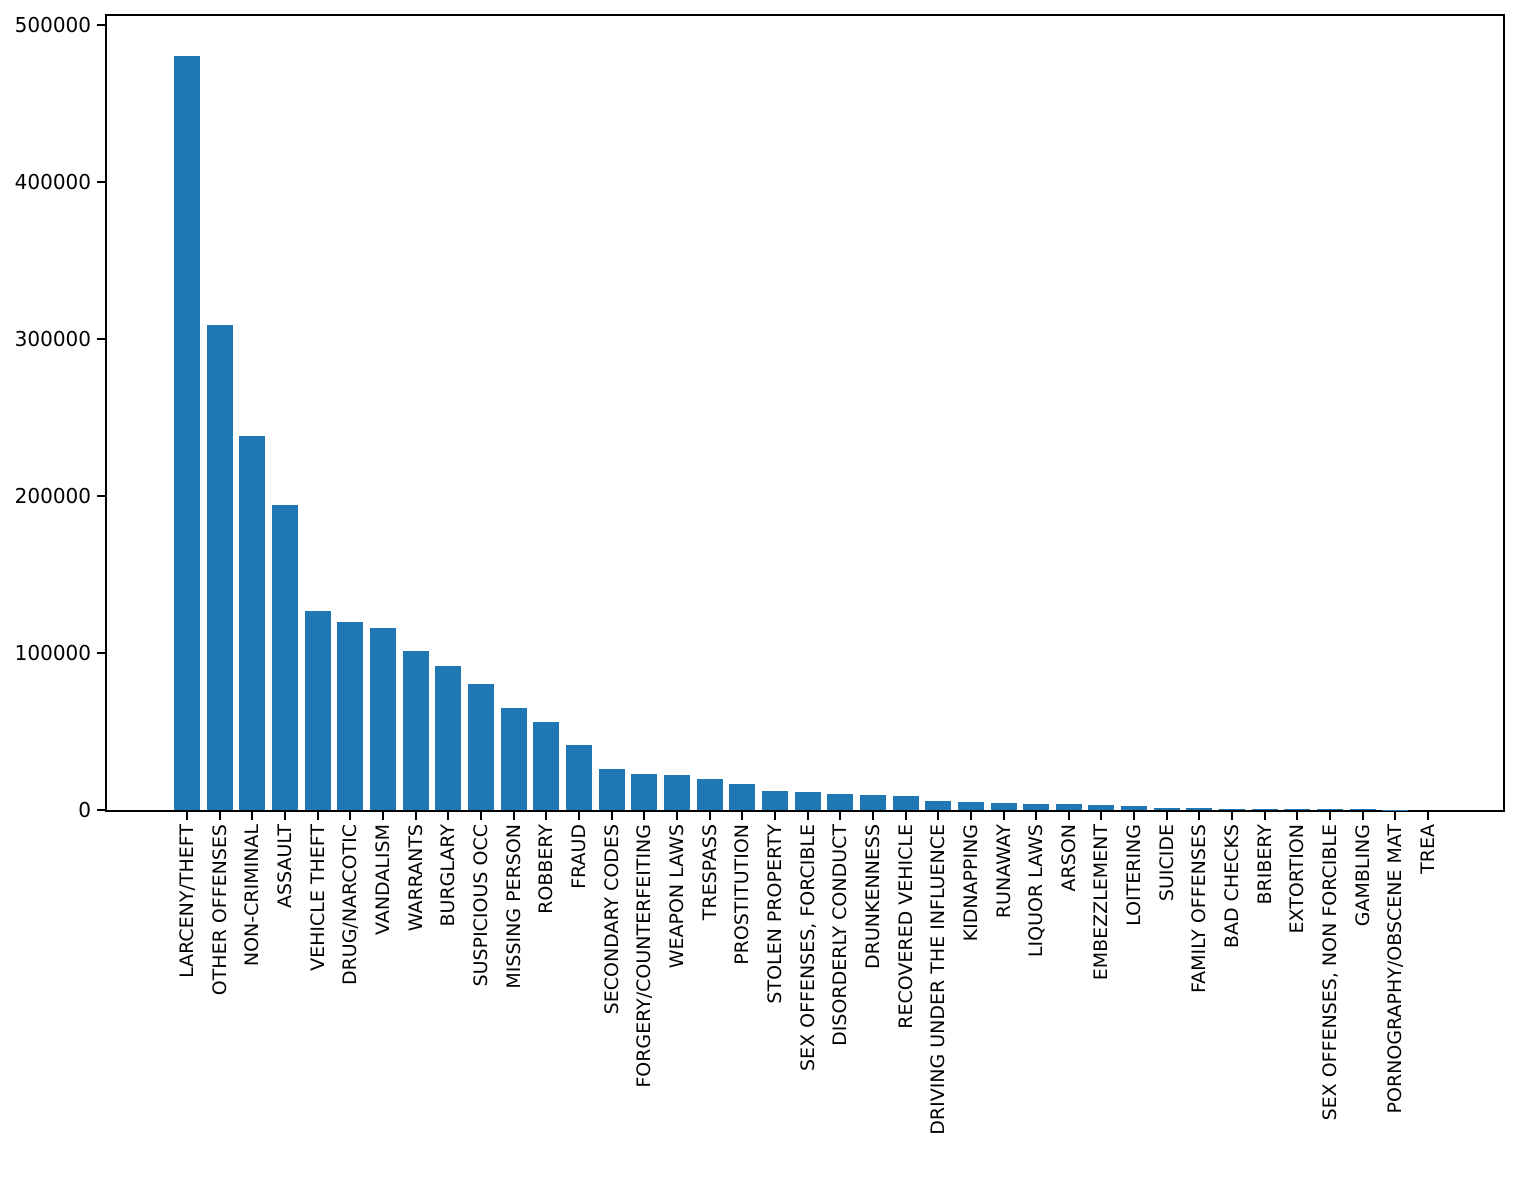 The height and width of the screenshot is (1181, 1522). What do you see at coordinates (1362, 875) in the screenshot?
I see `x-tick-label: GAMBLING` at bounding box center [1362, 875].